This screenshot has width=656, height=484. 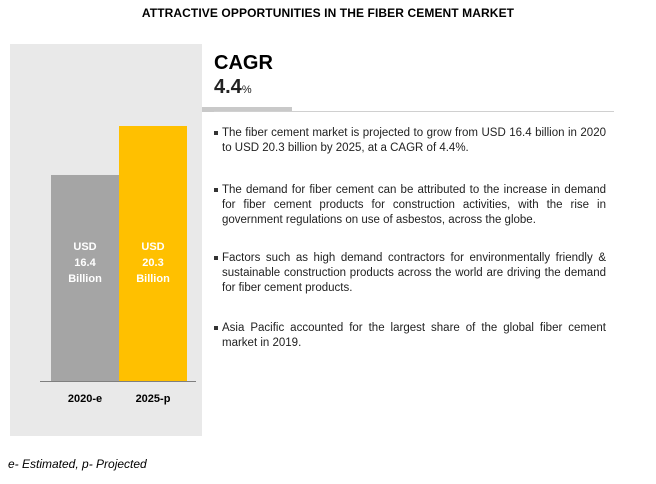 I want to click on cagr-label: CAGR, so click(x=243, y=63).